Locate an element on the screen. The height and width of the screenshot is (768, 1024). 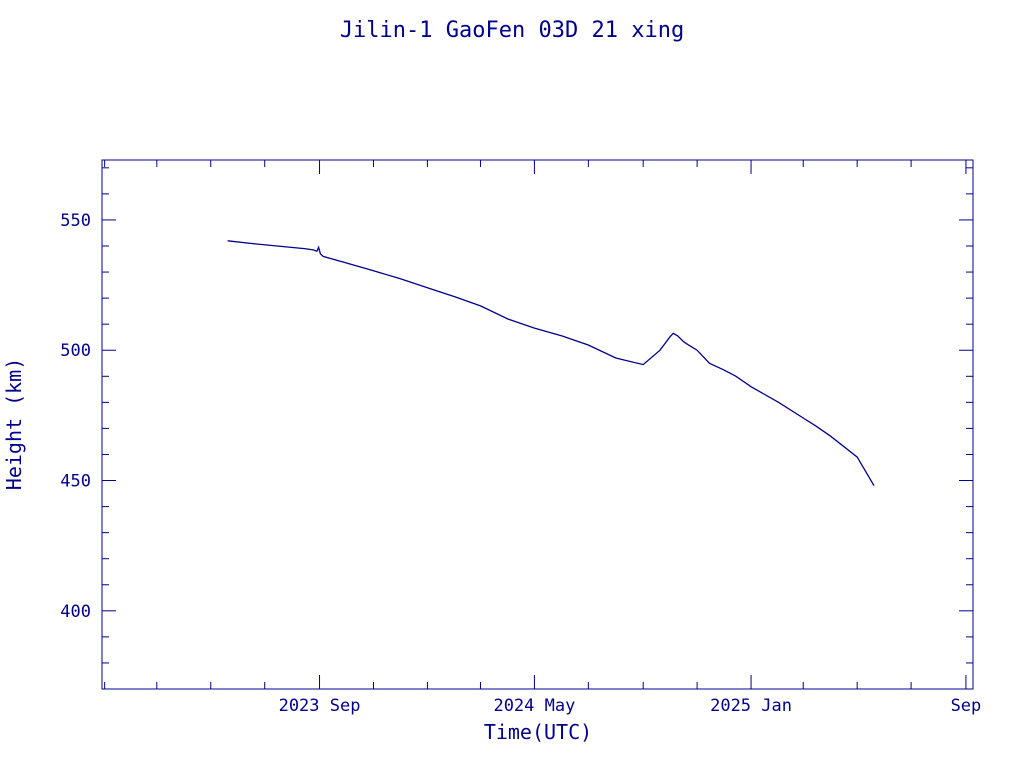
x-tick-label: Sep is located at coordinates (966, 706).